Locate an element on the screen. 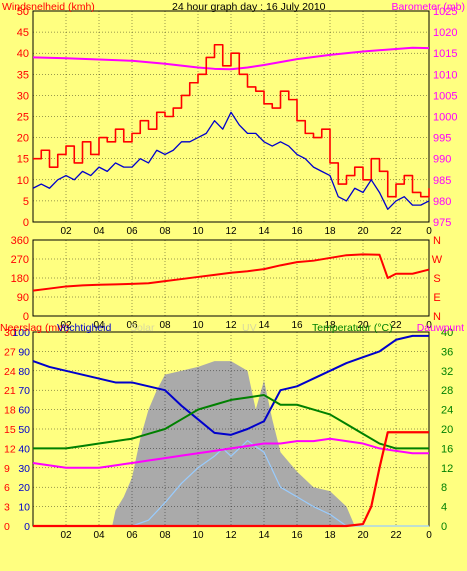  barometer-y-tick: 975 is located at coordinates (442, 223).